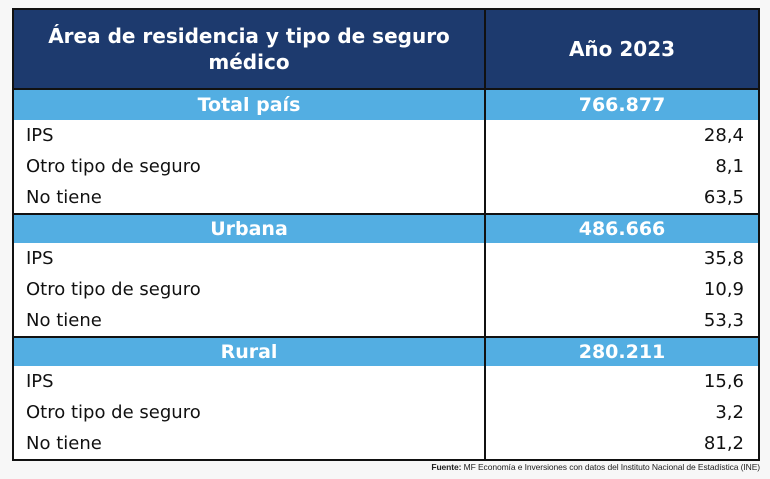  Describe the element at coordinates (622, 229) in the screenshot. I see `group-total: 486.666` at that location.